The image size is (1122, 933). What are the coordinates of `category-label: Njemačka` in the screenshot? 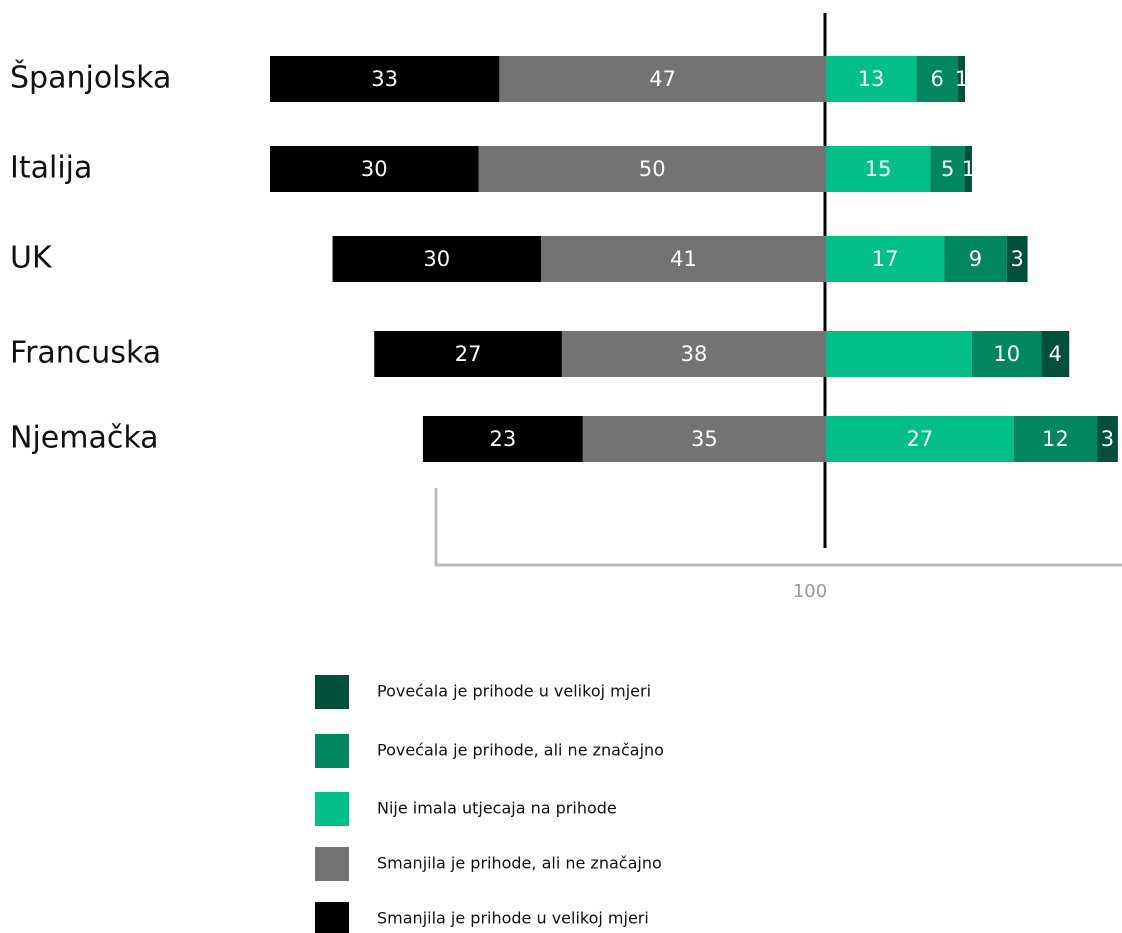 It's located at (84, 438).